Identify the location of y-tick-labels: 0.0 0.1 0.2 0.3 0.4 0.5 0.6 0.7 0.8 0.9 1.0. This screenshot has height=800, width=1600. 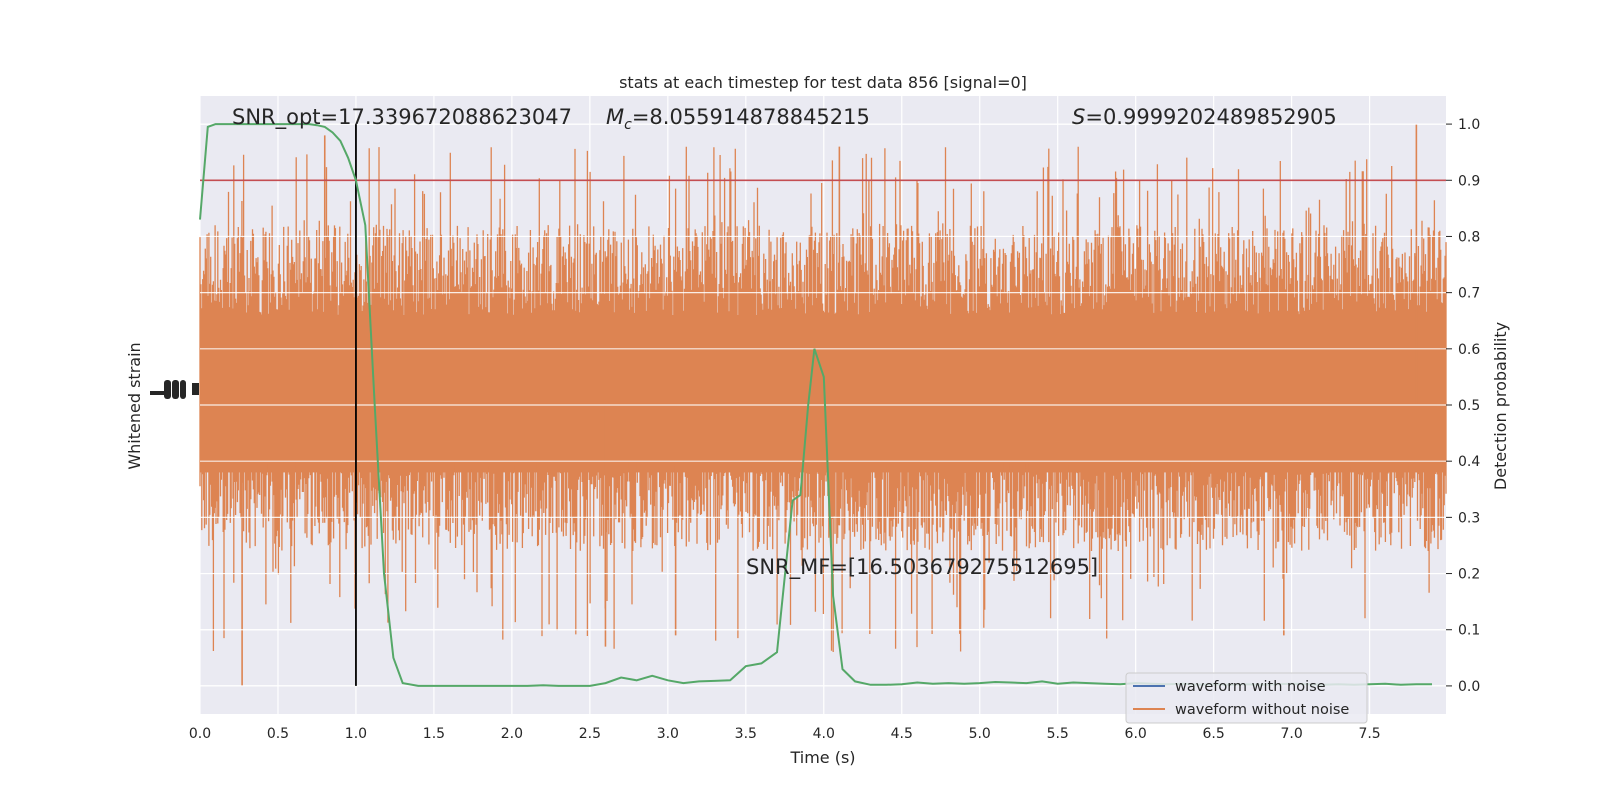
(1463, 406).